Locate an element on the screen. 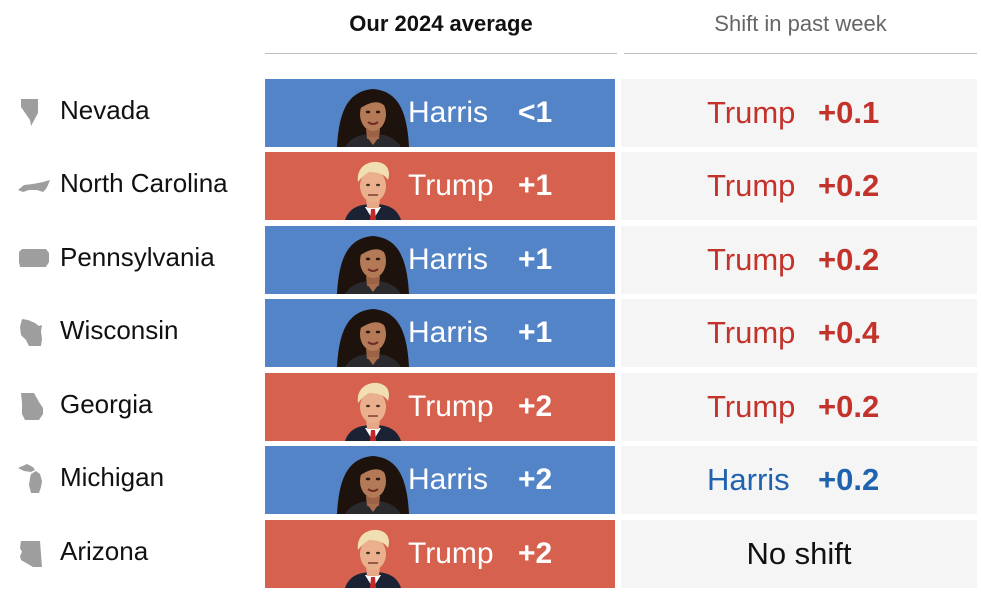 Image resolution: width=981 pixels, height=613 pixels. state-cell: Michigan is located at coordinates (130, 480).